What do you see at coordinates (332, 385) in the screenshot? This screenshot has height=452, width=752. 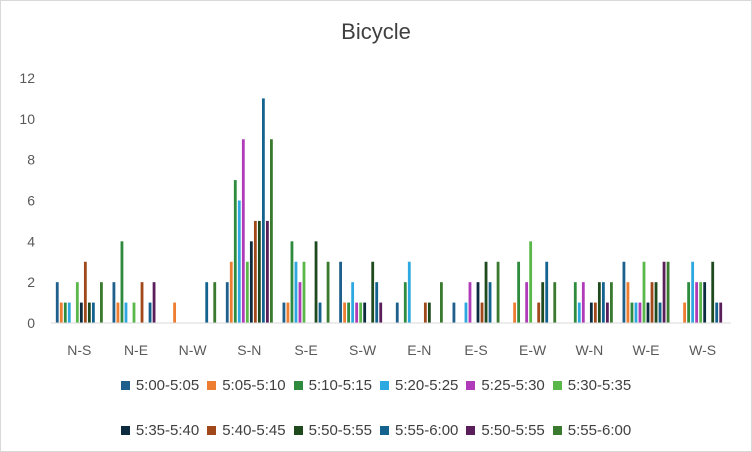 I see `legend-item: 5:10-5:15` at bounding box center [332, 385].